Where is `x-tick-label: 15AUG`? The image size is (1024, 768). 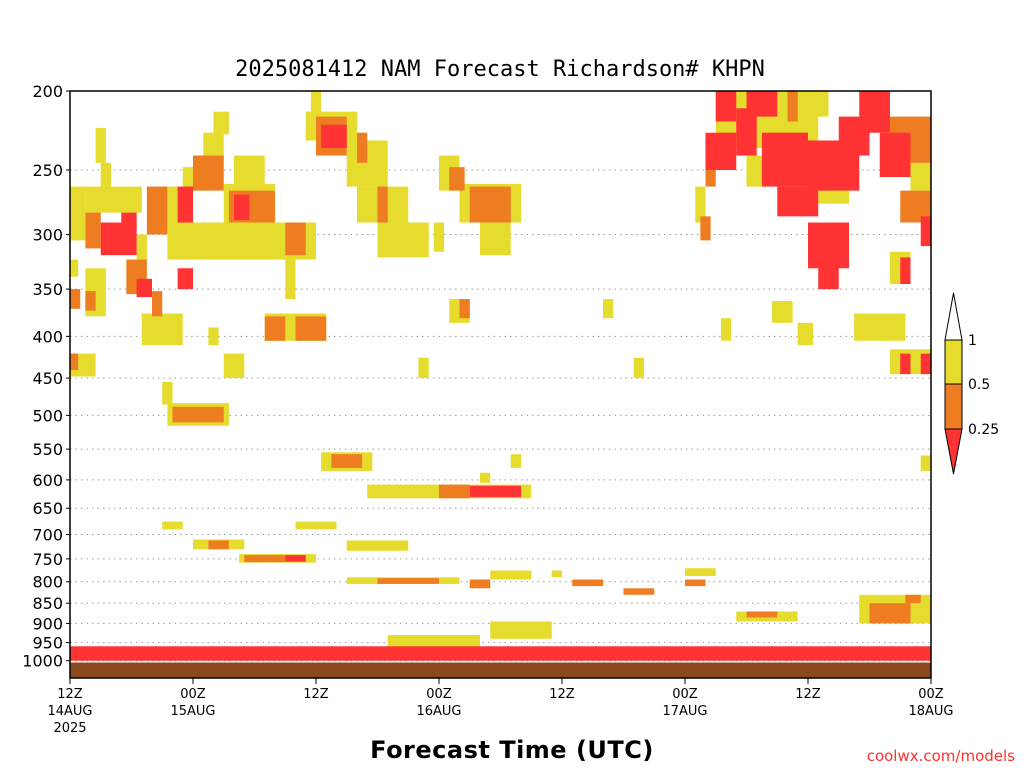 x-tick-label: 15AUG is located at coordinates (192, 711).